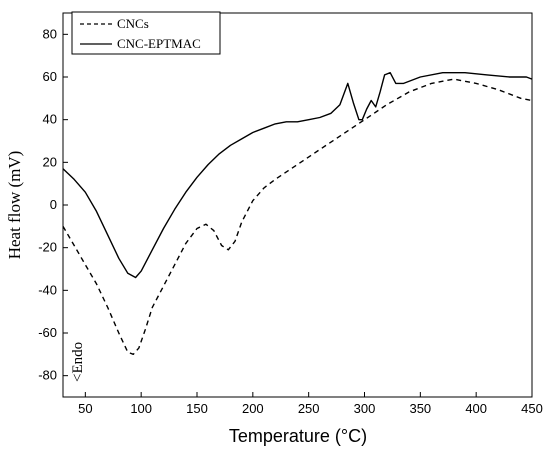 This screenshot has width=550, height=451. I want to click on x-tick-label: 200, so click(253, 408).